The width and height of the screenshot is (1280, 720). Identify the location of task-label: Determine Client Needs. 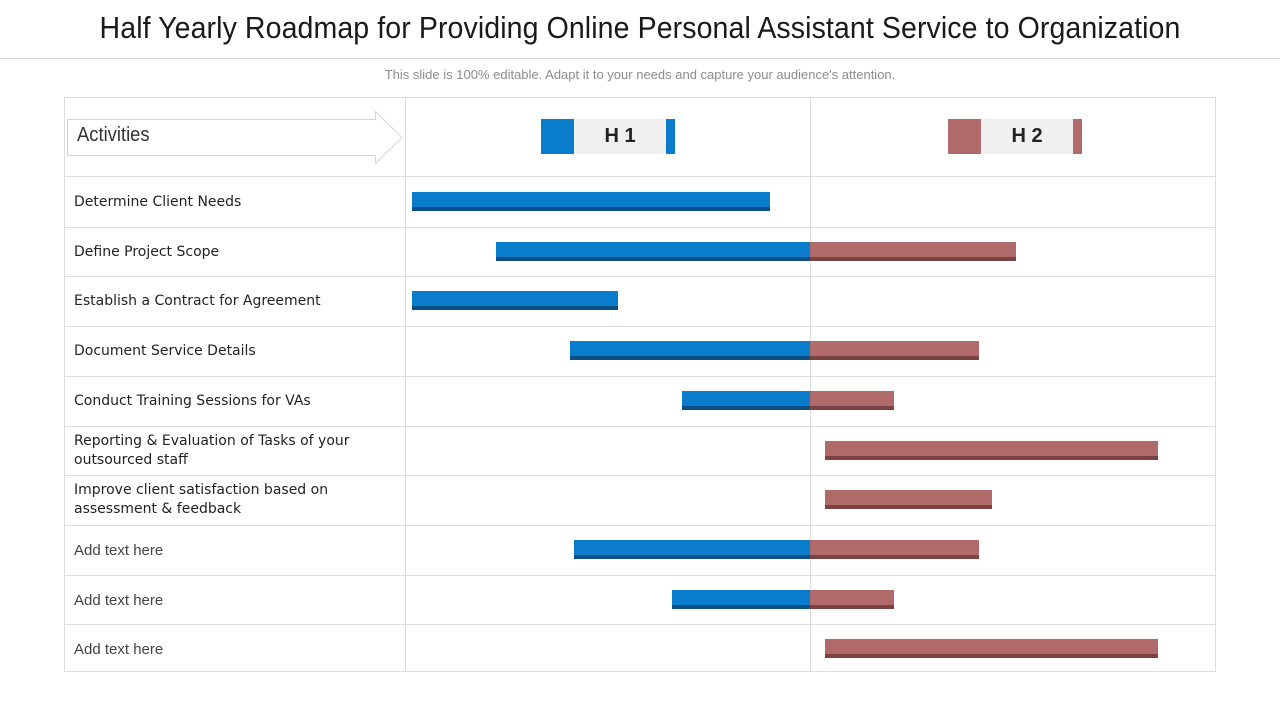
(158, 201).